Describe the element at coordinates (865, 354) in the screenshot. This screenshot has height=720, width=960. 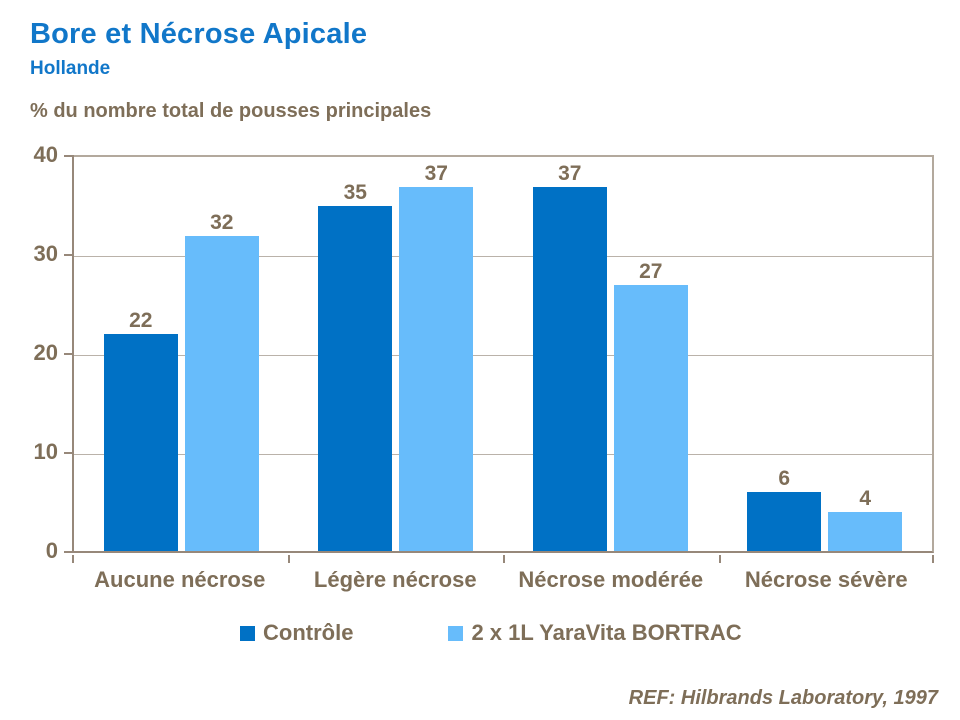
I see `bar-column: 4` at that location.